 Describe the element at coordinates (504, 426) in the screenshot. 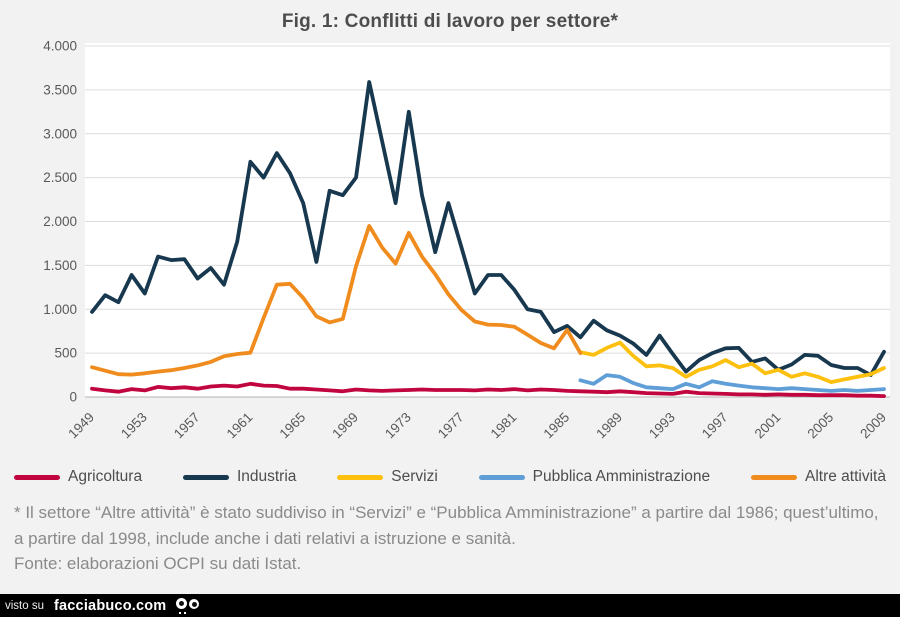

I see `x-axis-tick-label: 1981` at that location.